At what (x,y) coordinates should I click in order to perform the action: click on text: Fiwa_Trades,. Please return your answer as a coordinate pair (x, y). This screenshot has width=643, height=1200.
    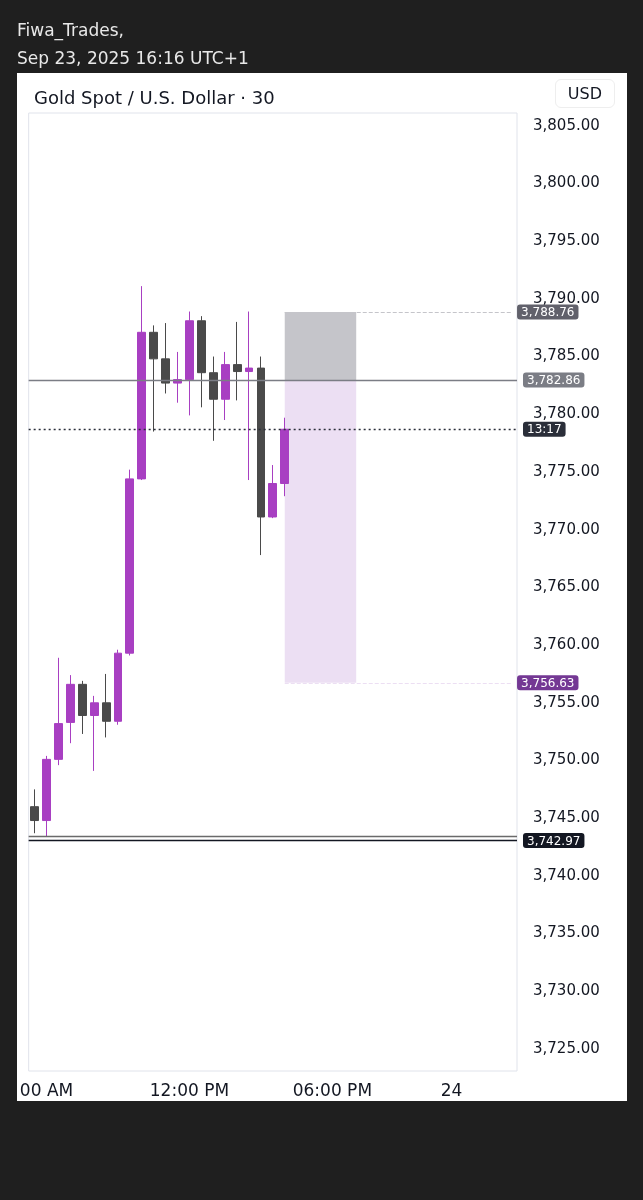
    Looking at the image, I should click on (71, 31).